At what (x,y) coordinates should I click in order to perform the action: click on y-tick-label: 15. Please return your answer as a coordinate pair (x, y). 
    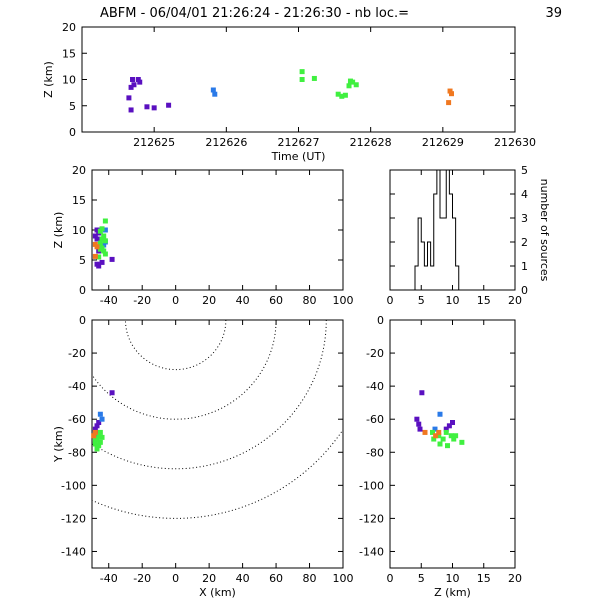
    Looking at the image, I should click on (69, 53).